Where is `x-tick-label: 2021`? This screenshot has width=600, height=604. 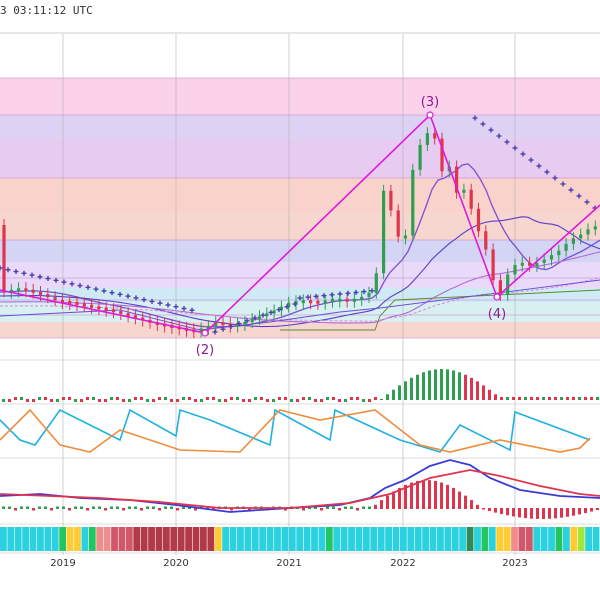
x-tick-label: 2021 is located at coordinates (288, 563).